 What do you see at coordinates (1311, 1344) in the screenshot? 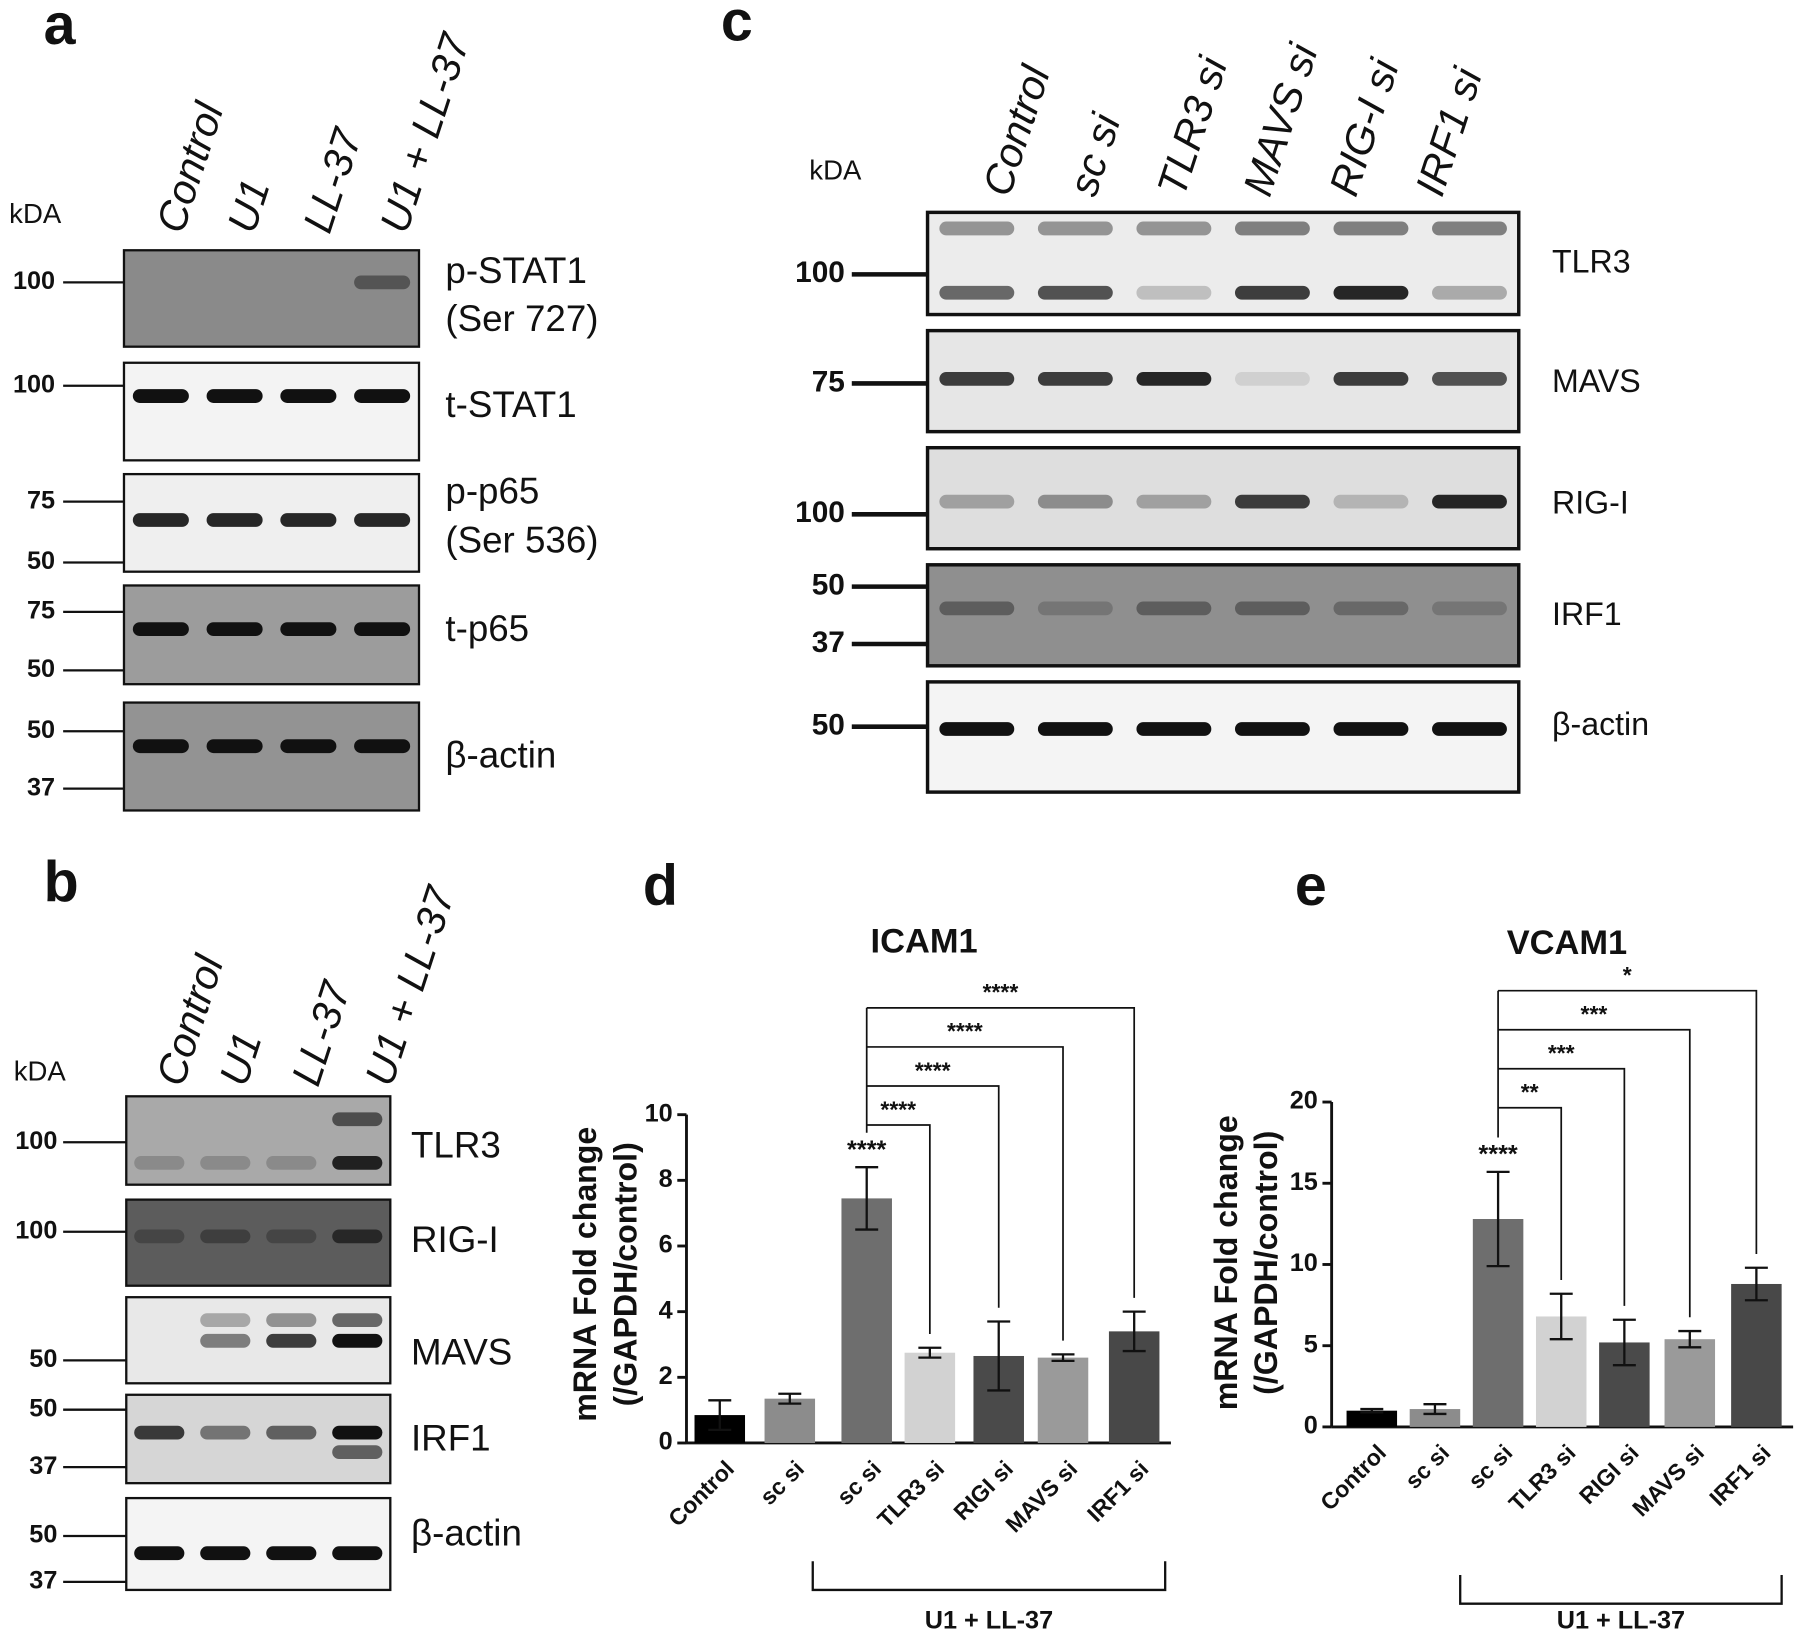
I see `y-tick-label: 5` at bounding box center [1311, 1344].